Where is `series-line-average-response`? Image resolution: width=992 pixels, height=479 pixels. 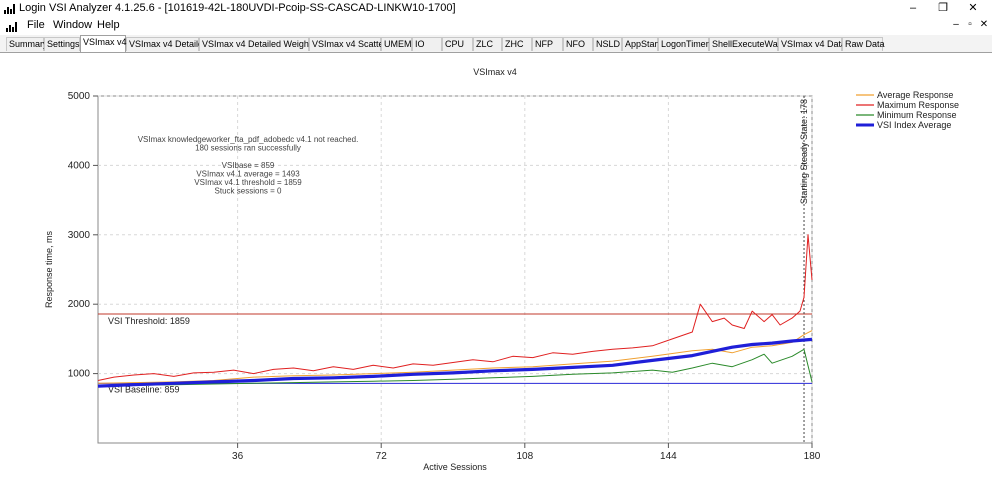 series-line-average-response is located at coordinates (455, 357).